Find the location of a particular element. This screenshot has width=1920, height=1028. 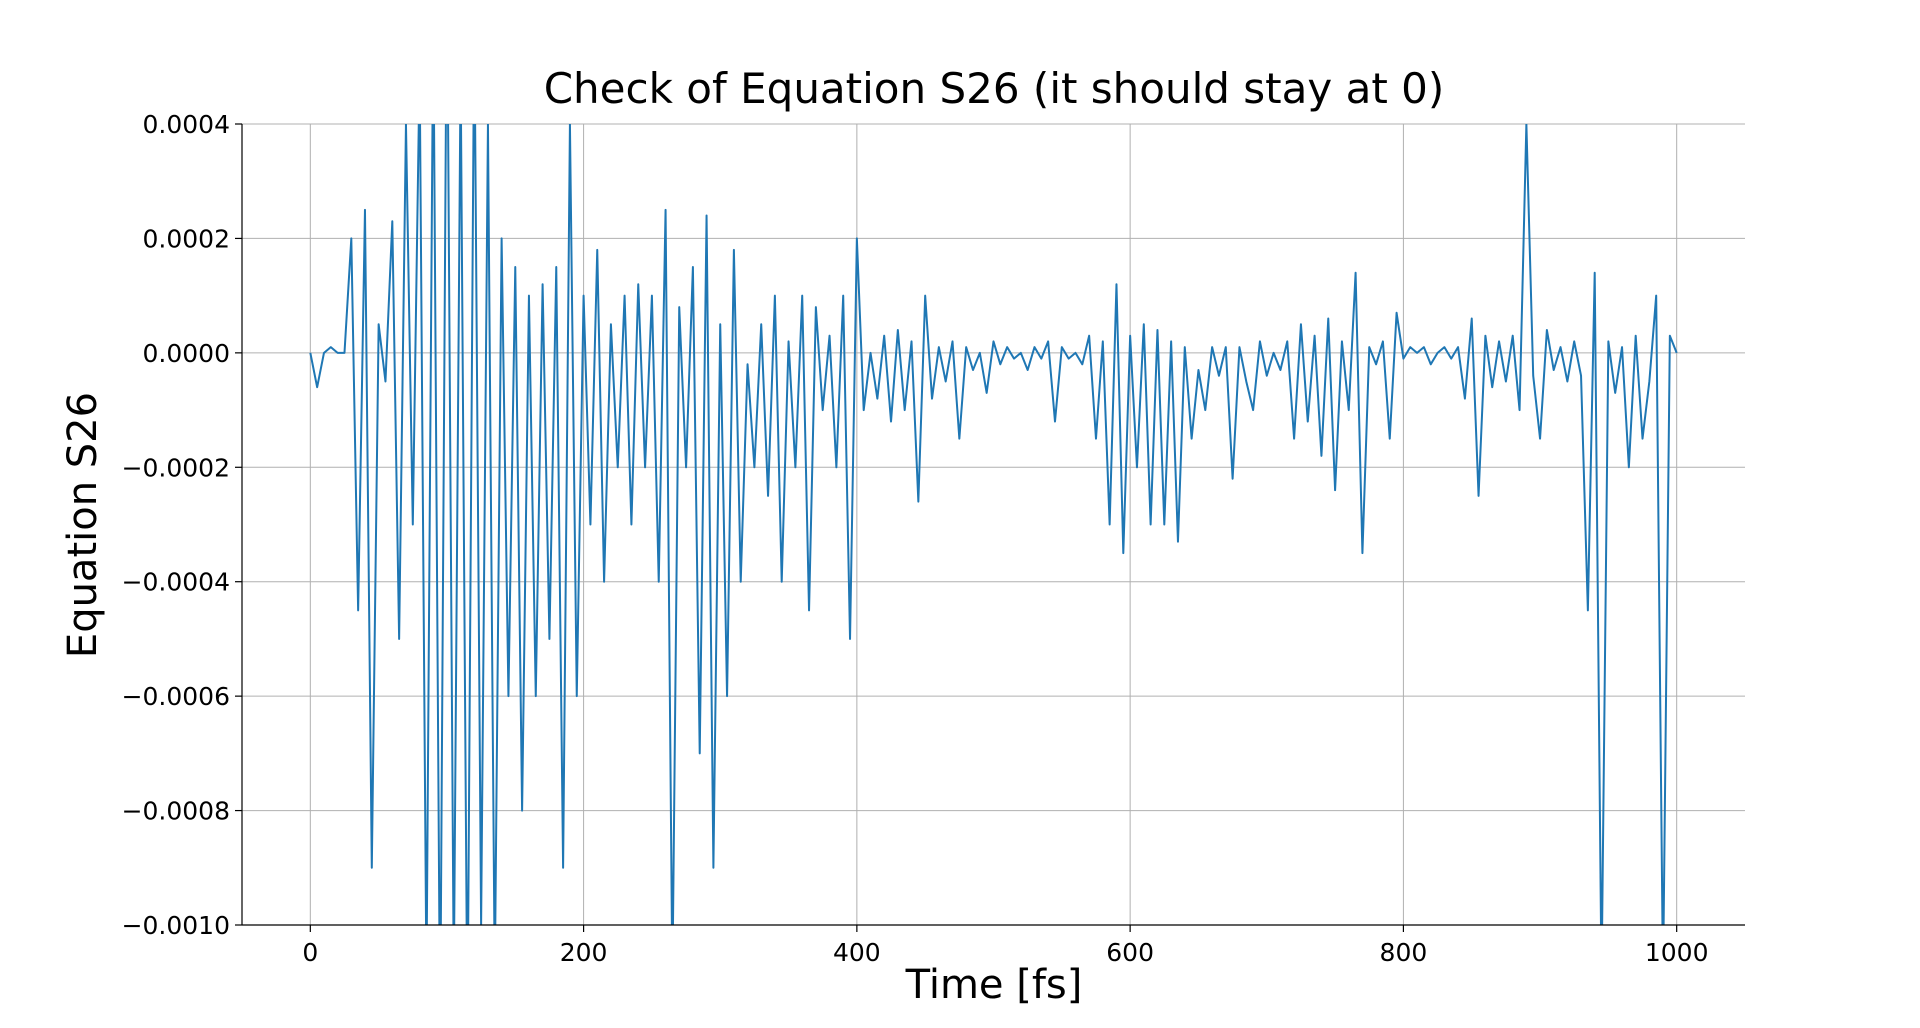

y-tick-label: −0.0010 is located at coordinates (176, 925).